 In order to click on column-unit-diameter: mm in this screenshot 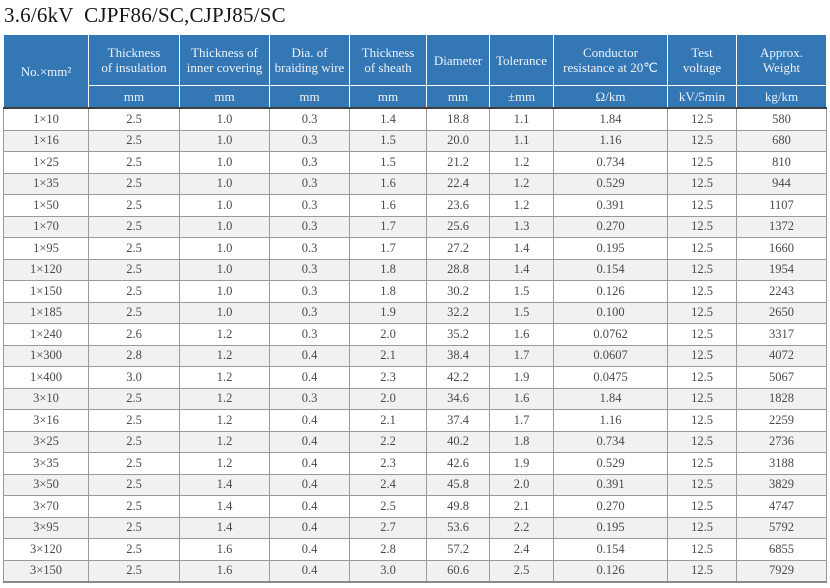, I will do `click(458, 97)`.